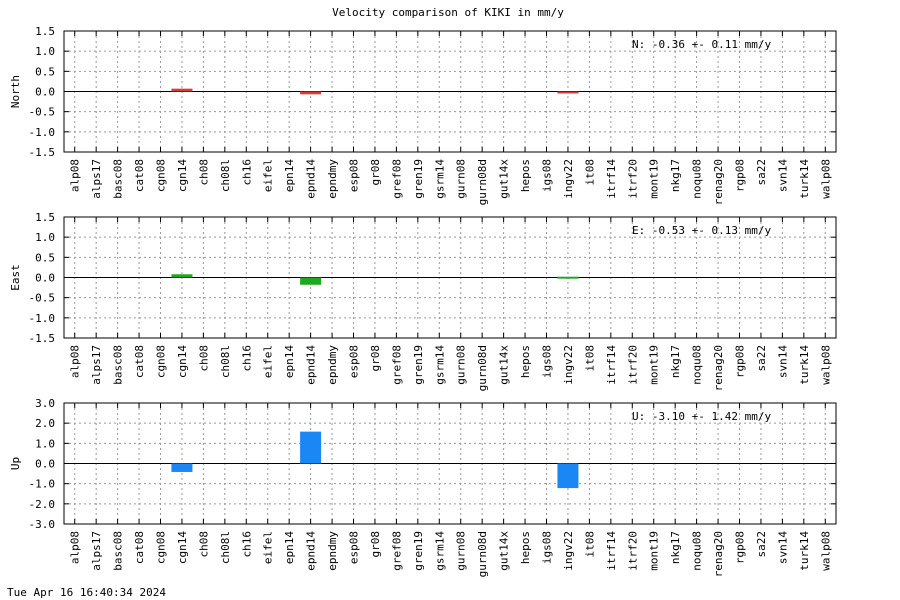  What do you see at coordinates (42, 338) in the screenshot?
I see `y-tick-label: -1.5` at bounding box center [42, 338].